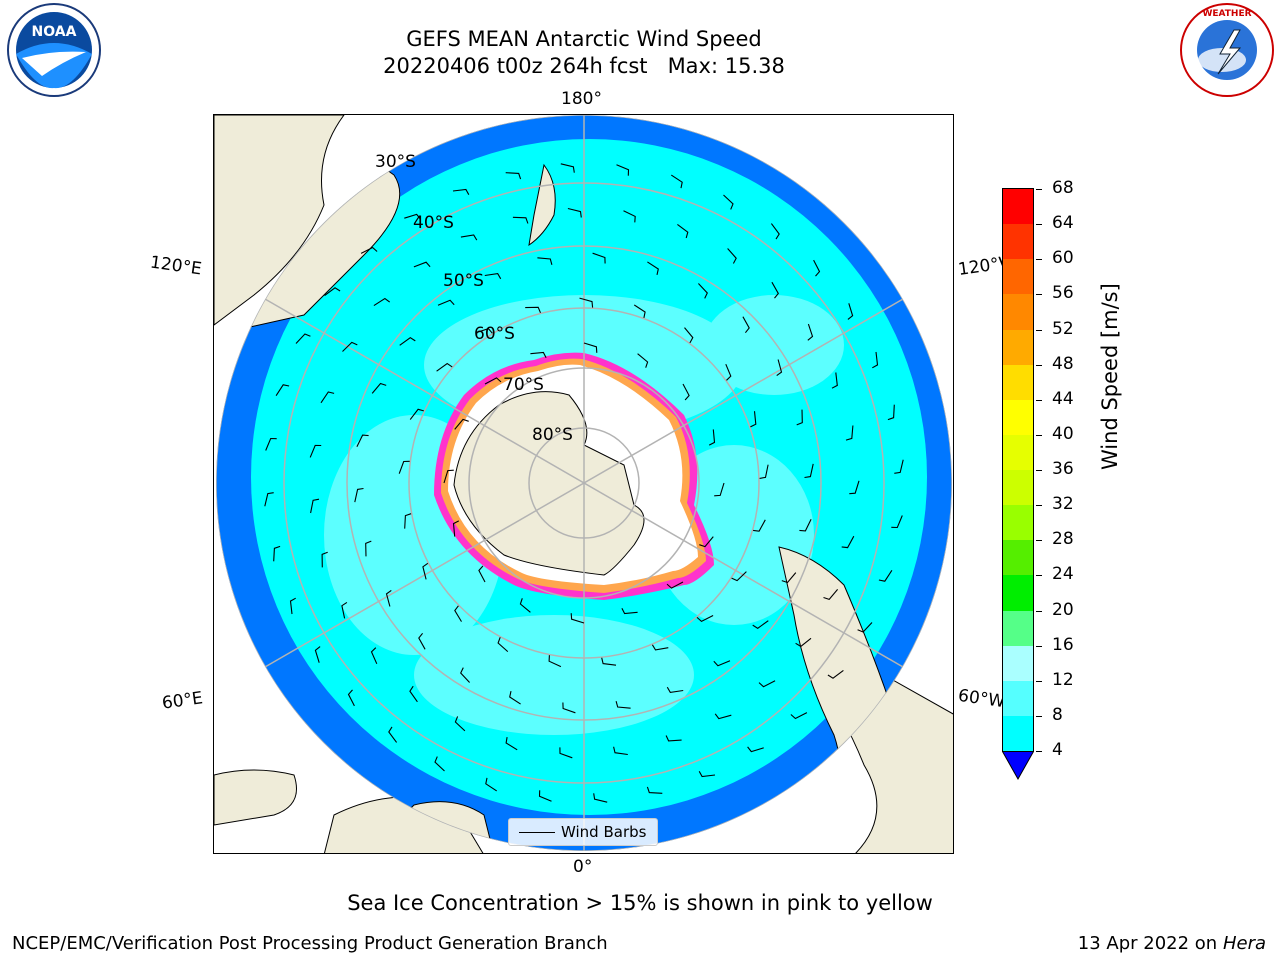  Describe the element at coordinates (1063, 188) in the screenshot. I see `colorbar-tick-label: 68` at that location.